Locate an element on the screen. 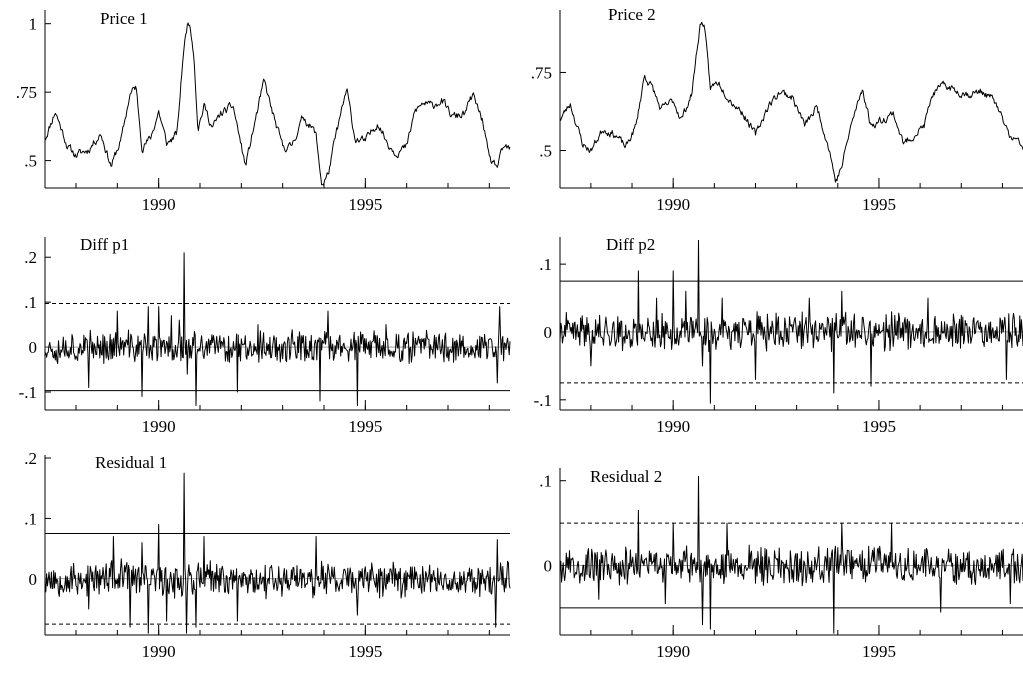 The width and height of the screenshot is (1023, 675). panel-title: Residual 1 is located at coordinates (131, 462).